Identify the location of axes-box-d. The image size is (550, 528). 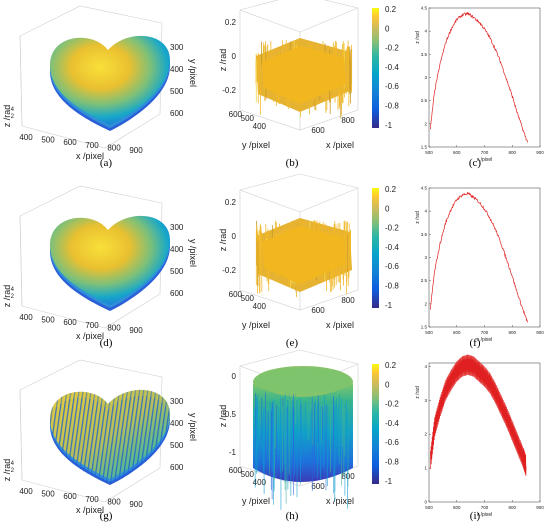
(91, 257).